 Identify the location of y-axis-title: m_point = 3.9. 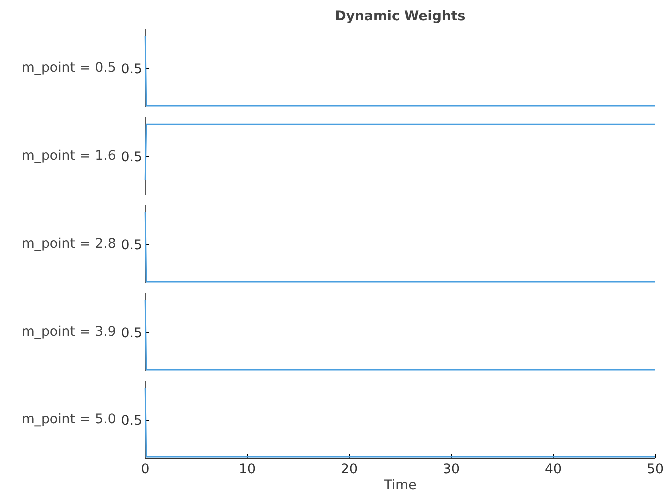
(69, 332).